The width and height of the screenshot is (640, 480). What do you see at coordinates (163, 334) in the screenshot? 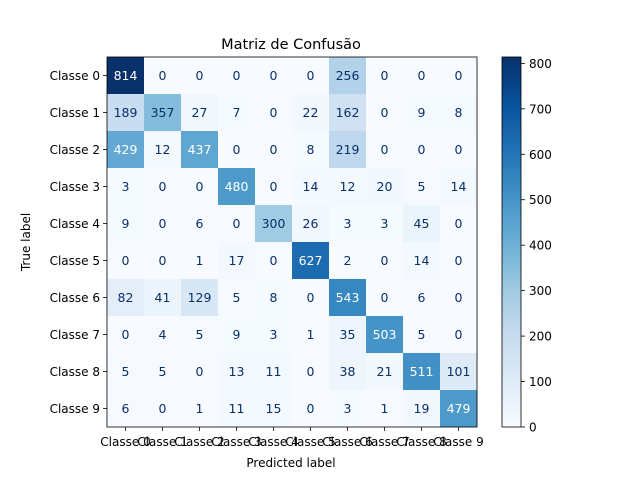
I see `cell-value-label: 4` at bounding box center [163, 334].